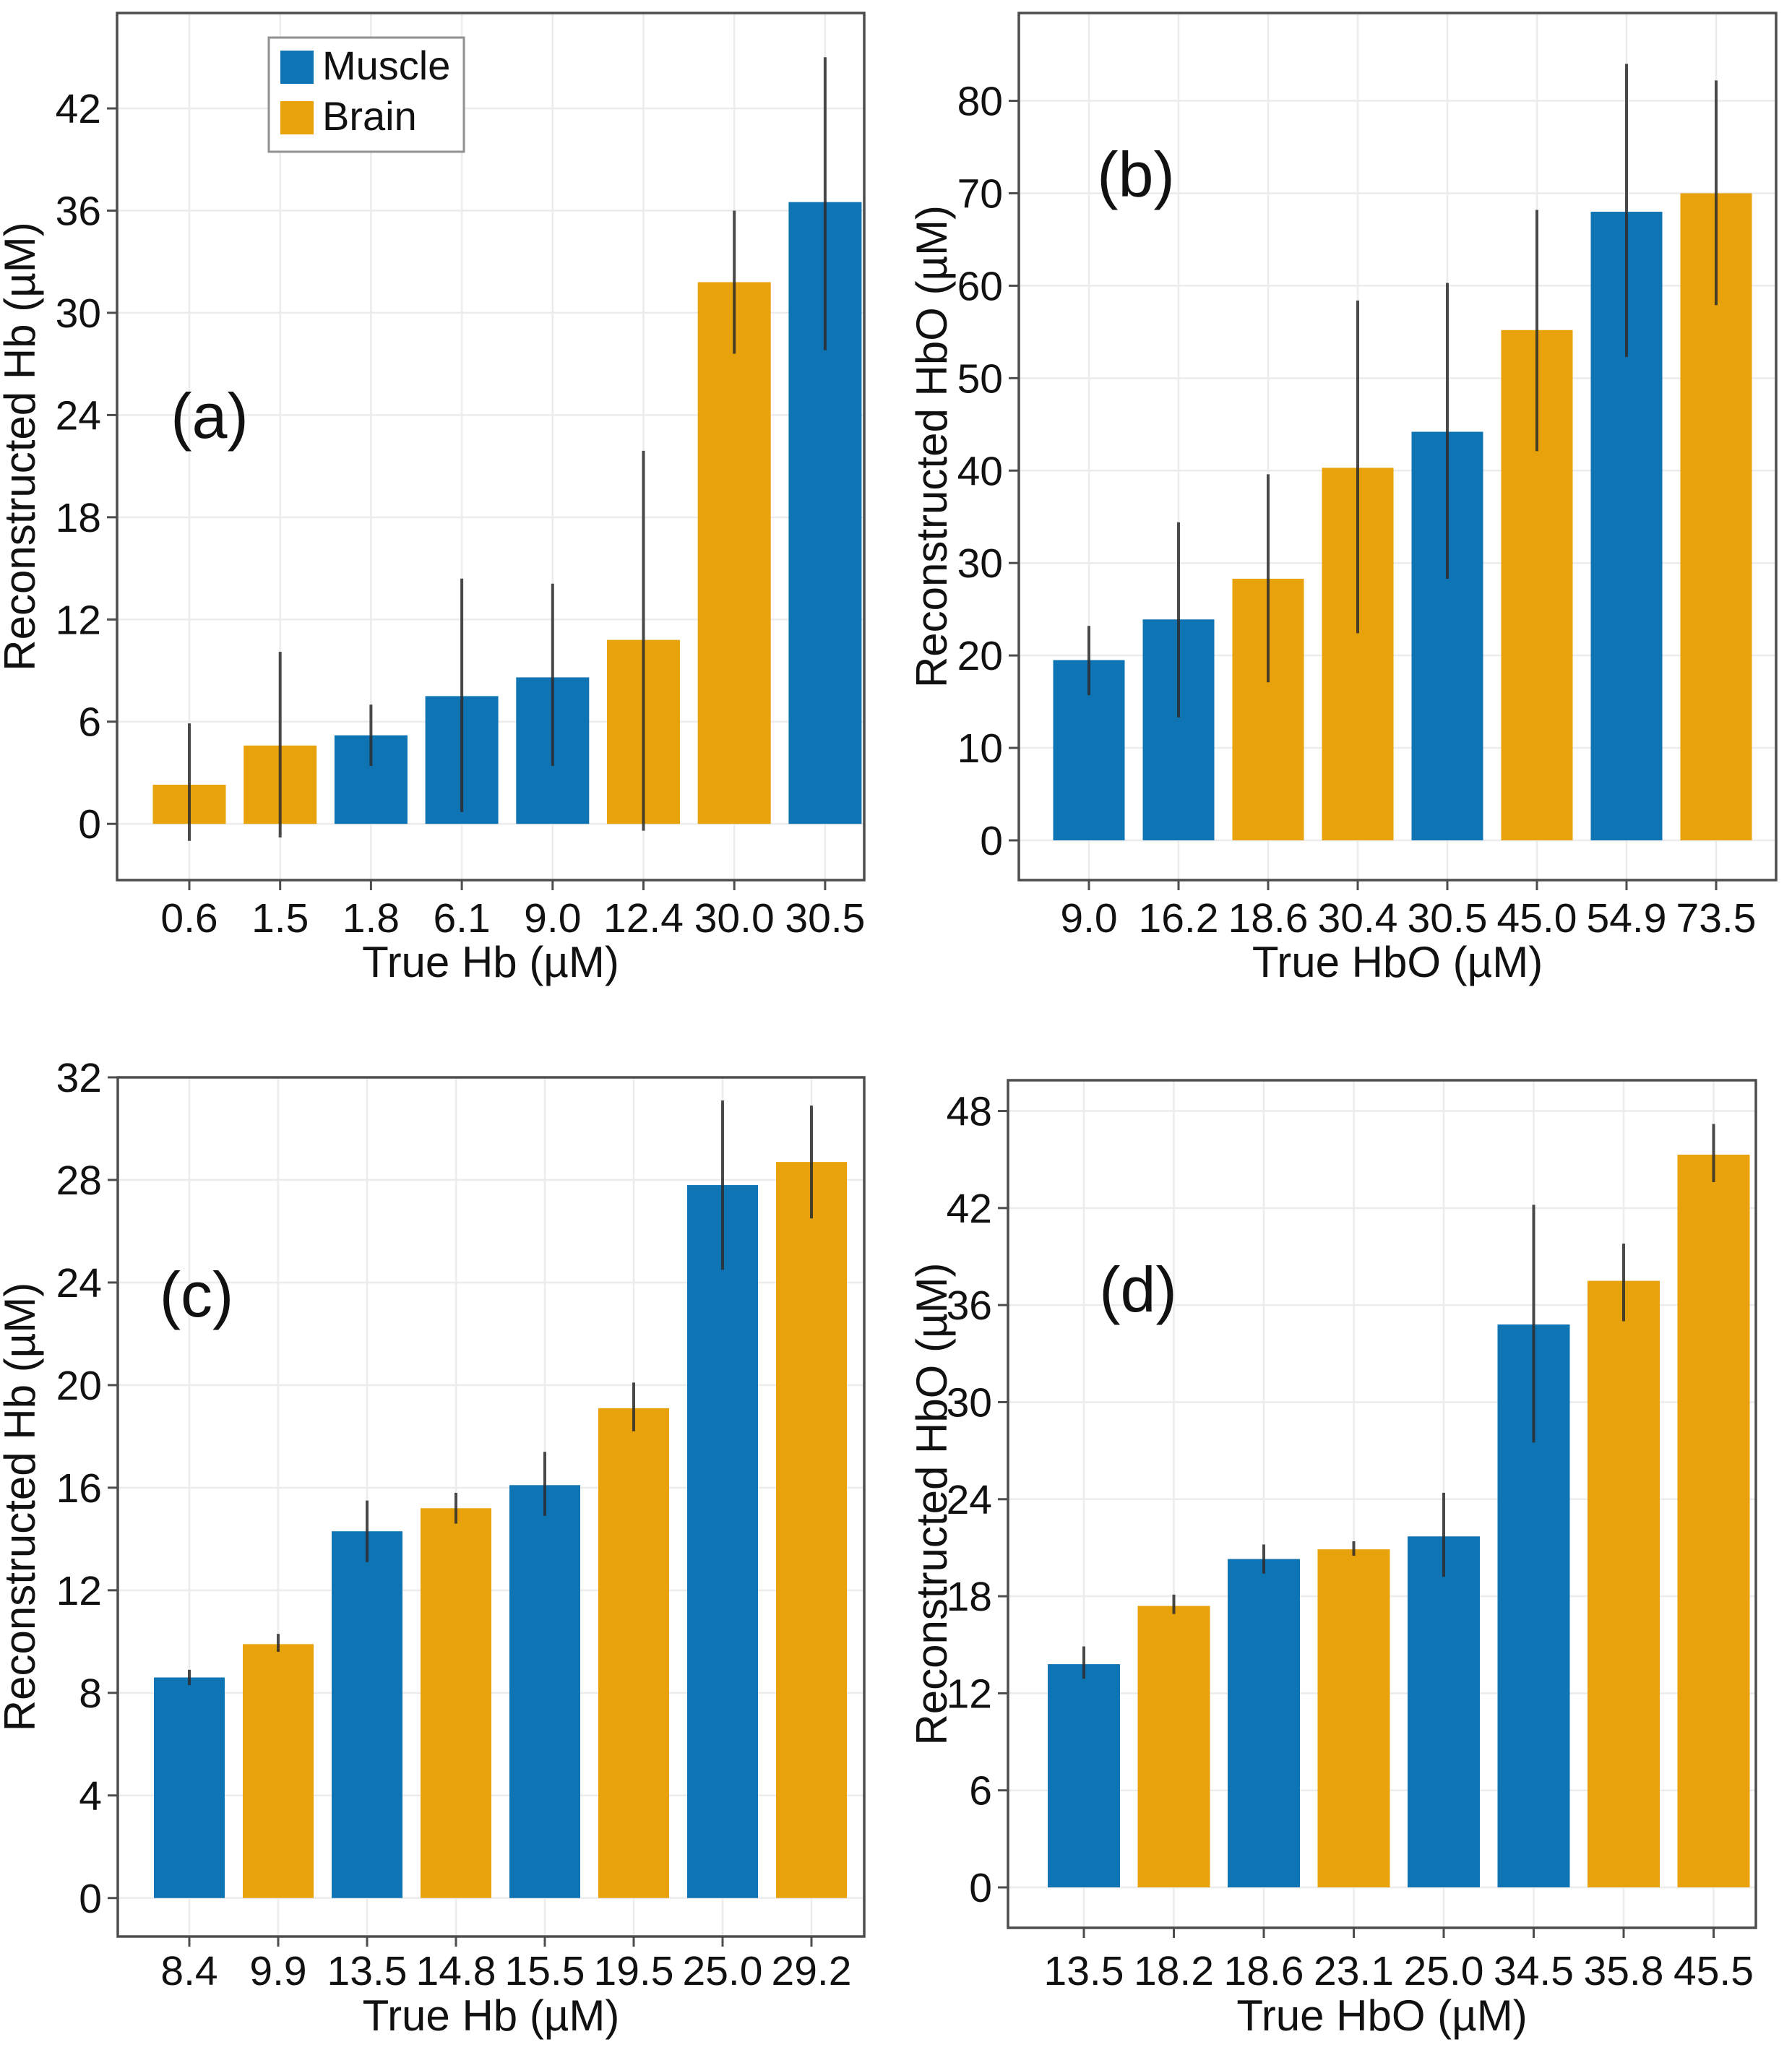  Describe the element at coordinates (188, 1971) in the screenshot. I see `x-tick-label: 8.4` at that location.